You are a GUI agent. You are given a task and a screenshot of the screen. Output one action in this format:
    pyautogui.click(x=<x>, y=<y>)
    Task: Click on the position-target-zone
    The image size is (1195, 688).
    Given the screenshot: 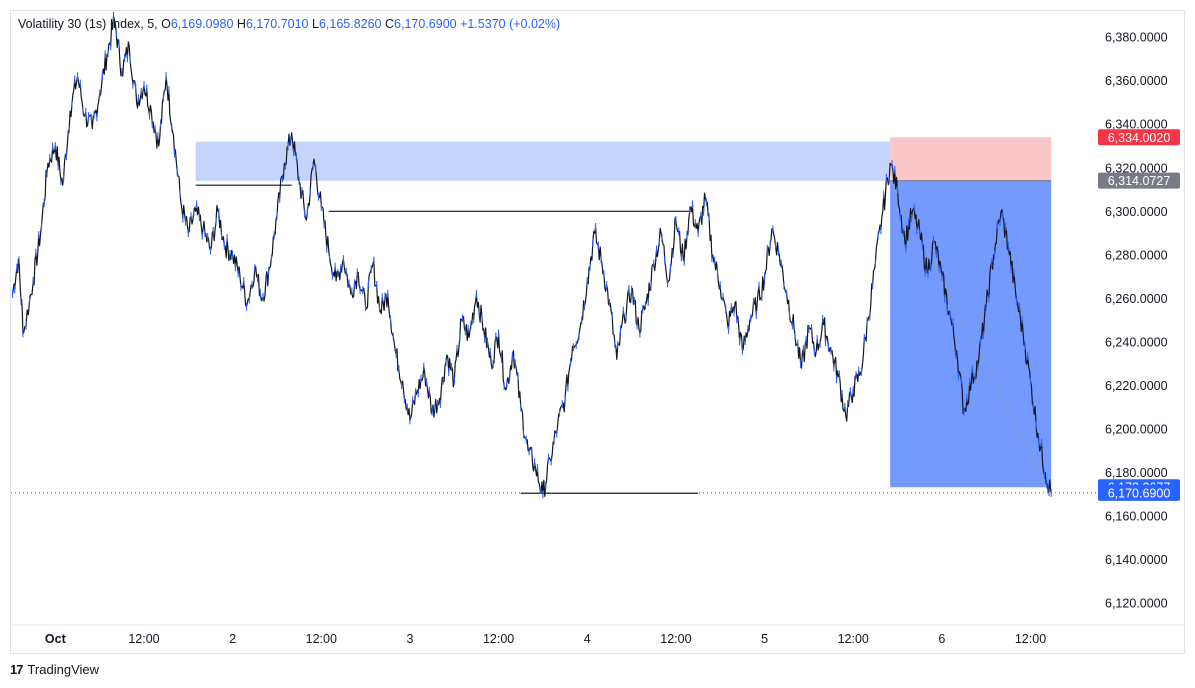 What is the action you would take?
    pyautogui.click(x=971, y=334)
    